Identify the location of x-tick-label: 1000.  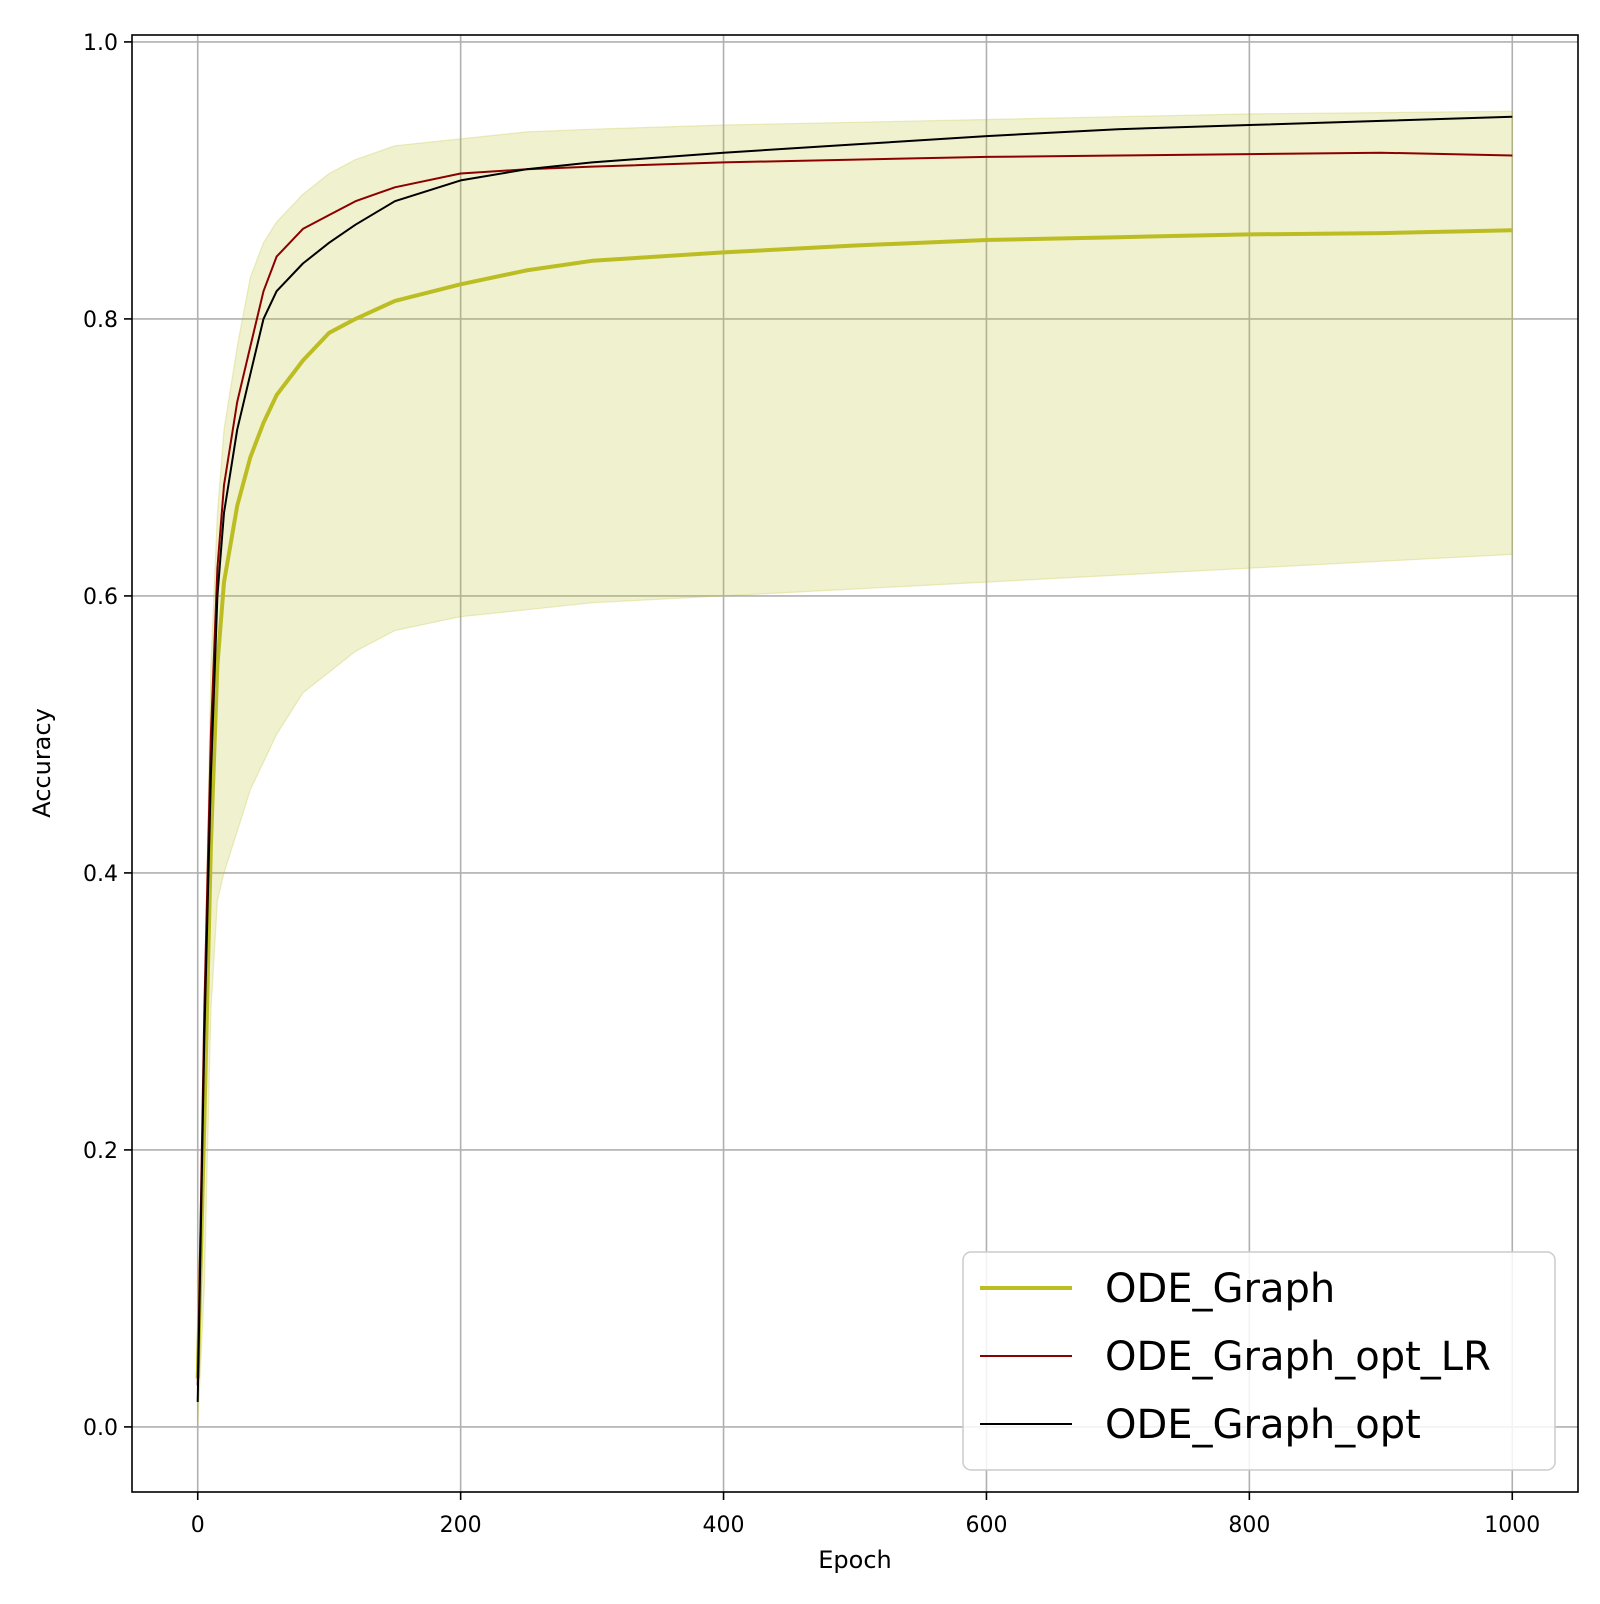
(1512, 1525).